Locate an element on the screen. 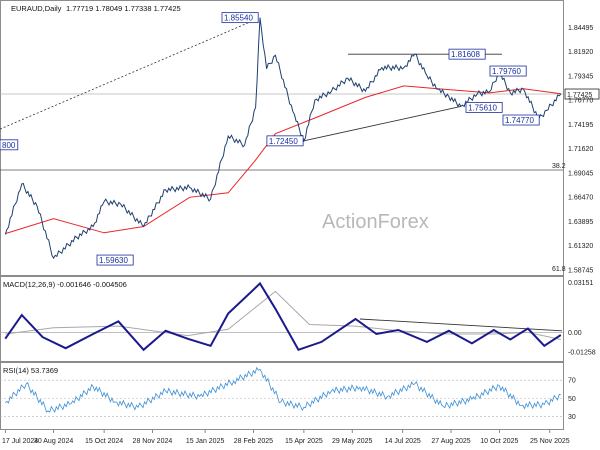  label-recent-low-text: 1.74770 is located at coordinates (519, 120).